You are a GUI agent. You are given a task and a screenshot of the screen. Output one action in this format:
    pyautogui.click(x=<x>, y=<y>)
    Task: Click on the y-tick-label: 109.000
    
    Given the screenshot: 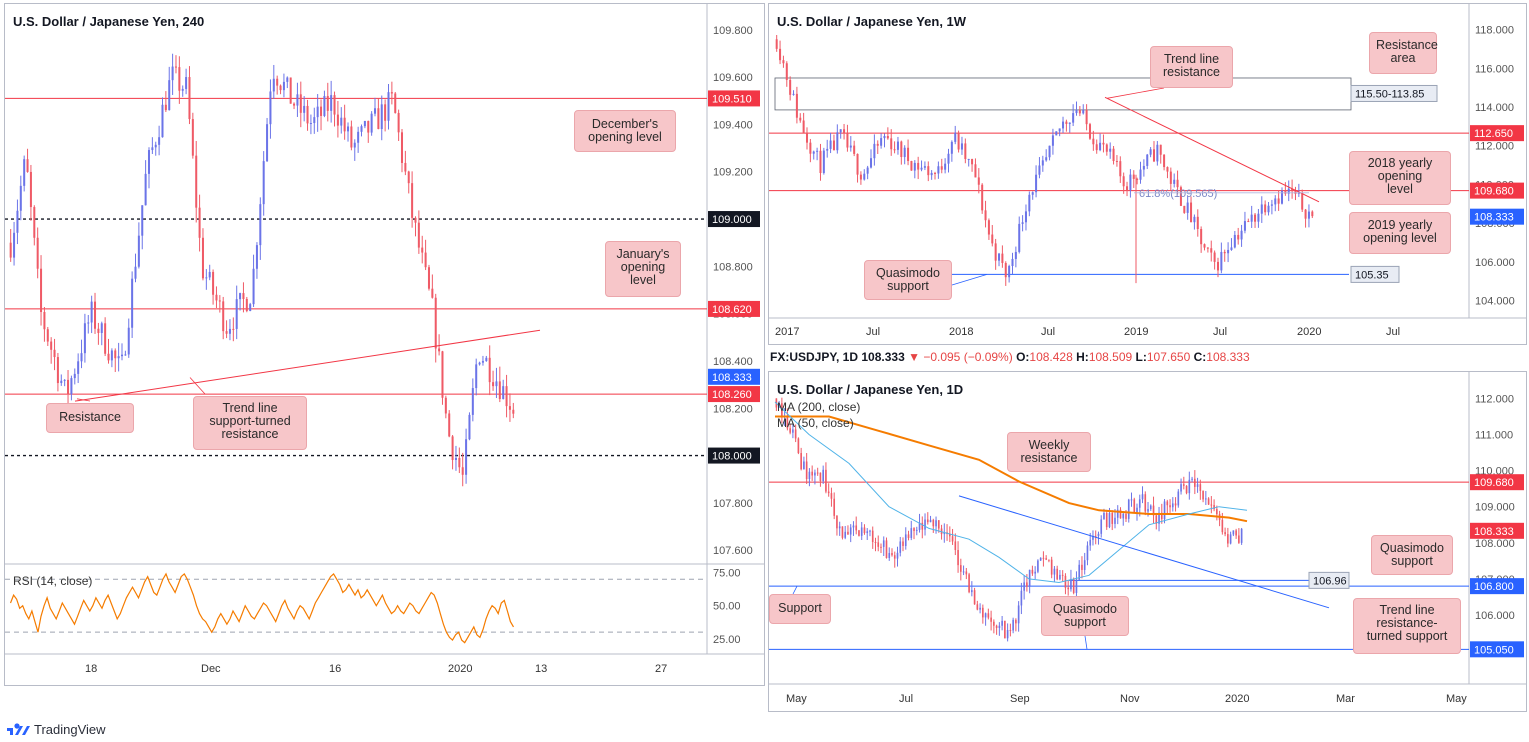 What is the action you would take?
    pyautogui.click(x=1495, y=508)
    